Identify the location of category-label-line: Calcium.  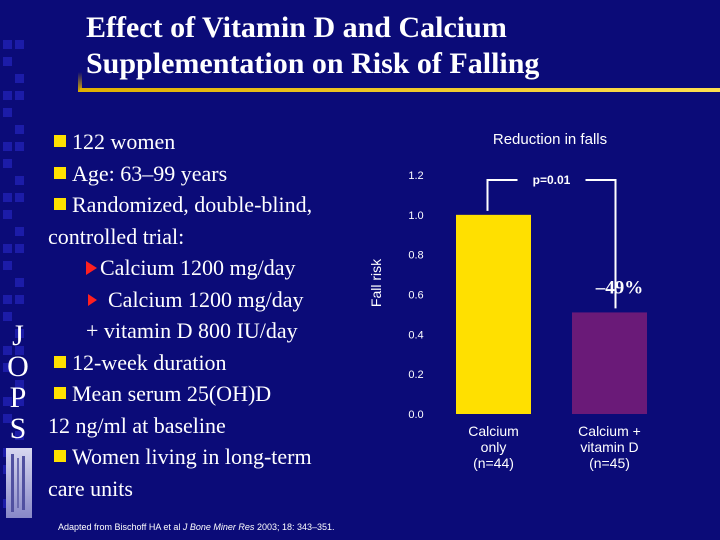
(493, 431).